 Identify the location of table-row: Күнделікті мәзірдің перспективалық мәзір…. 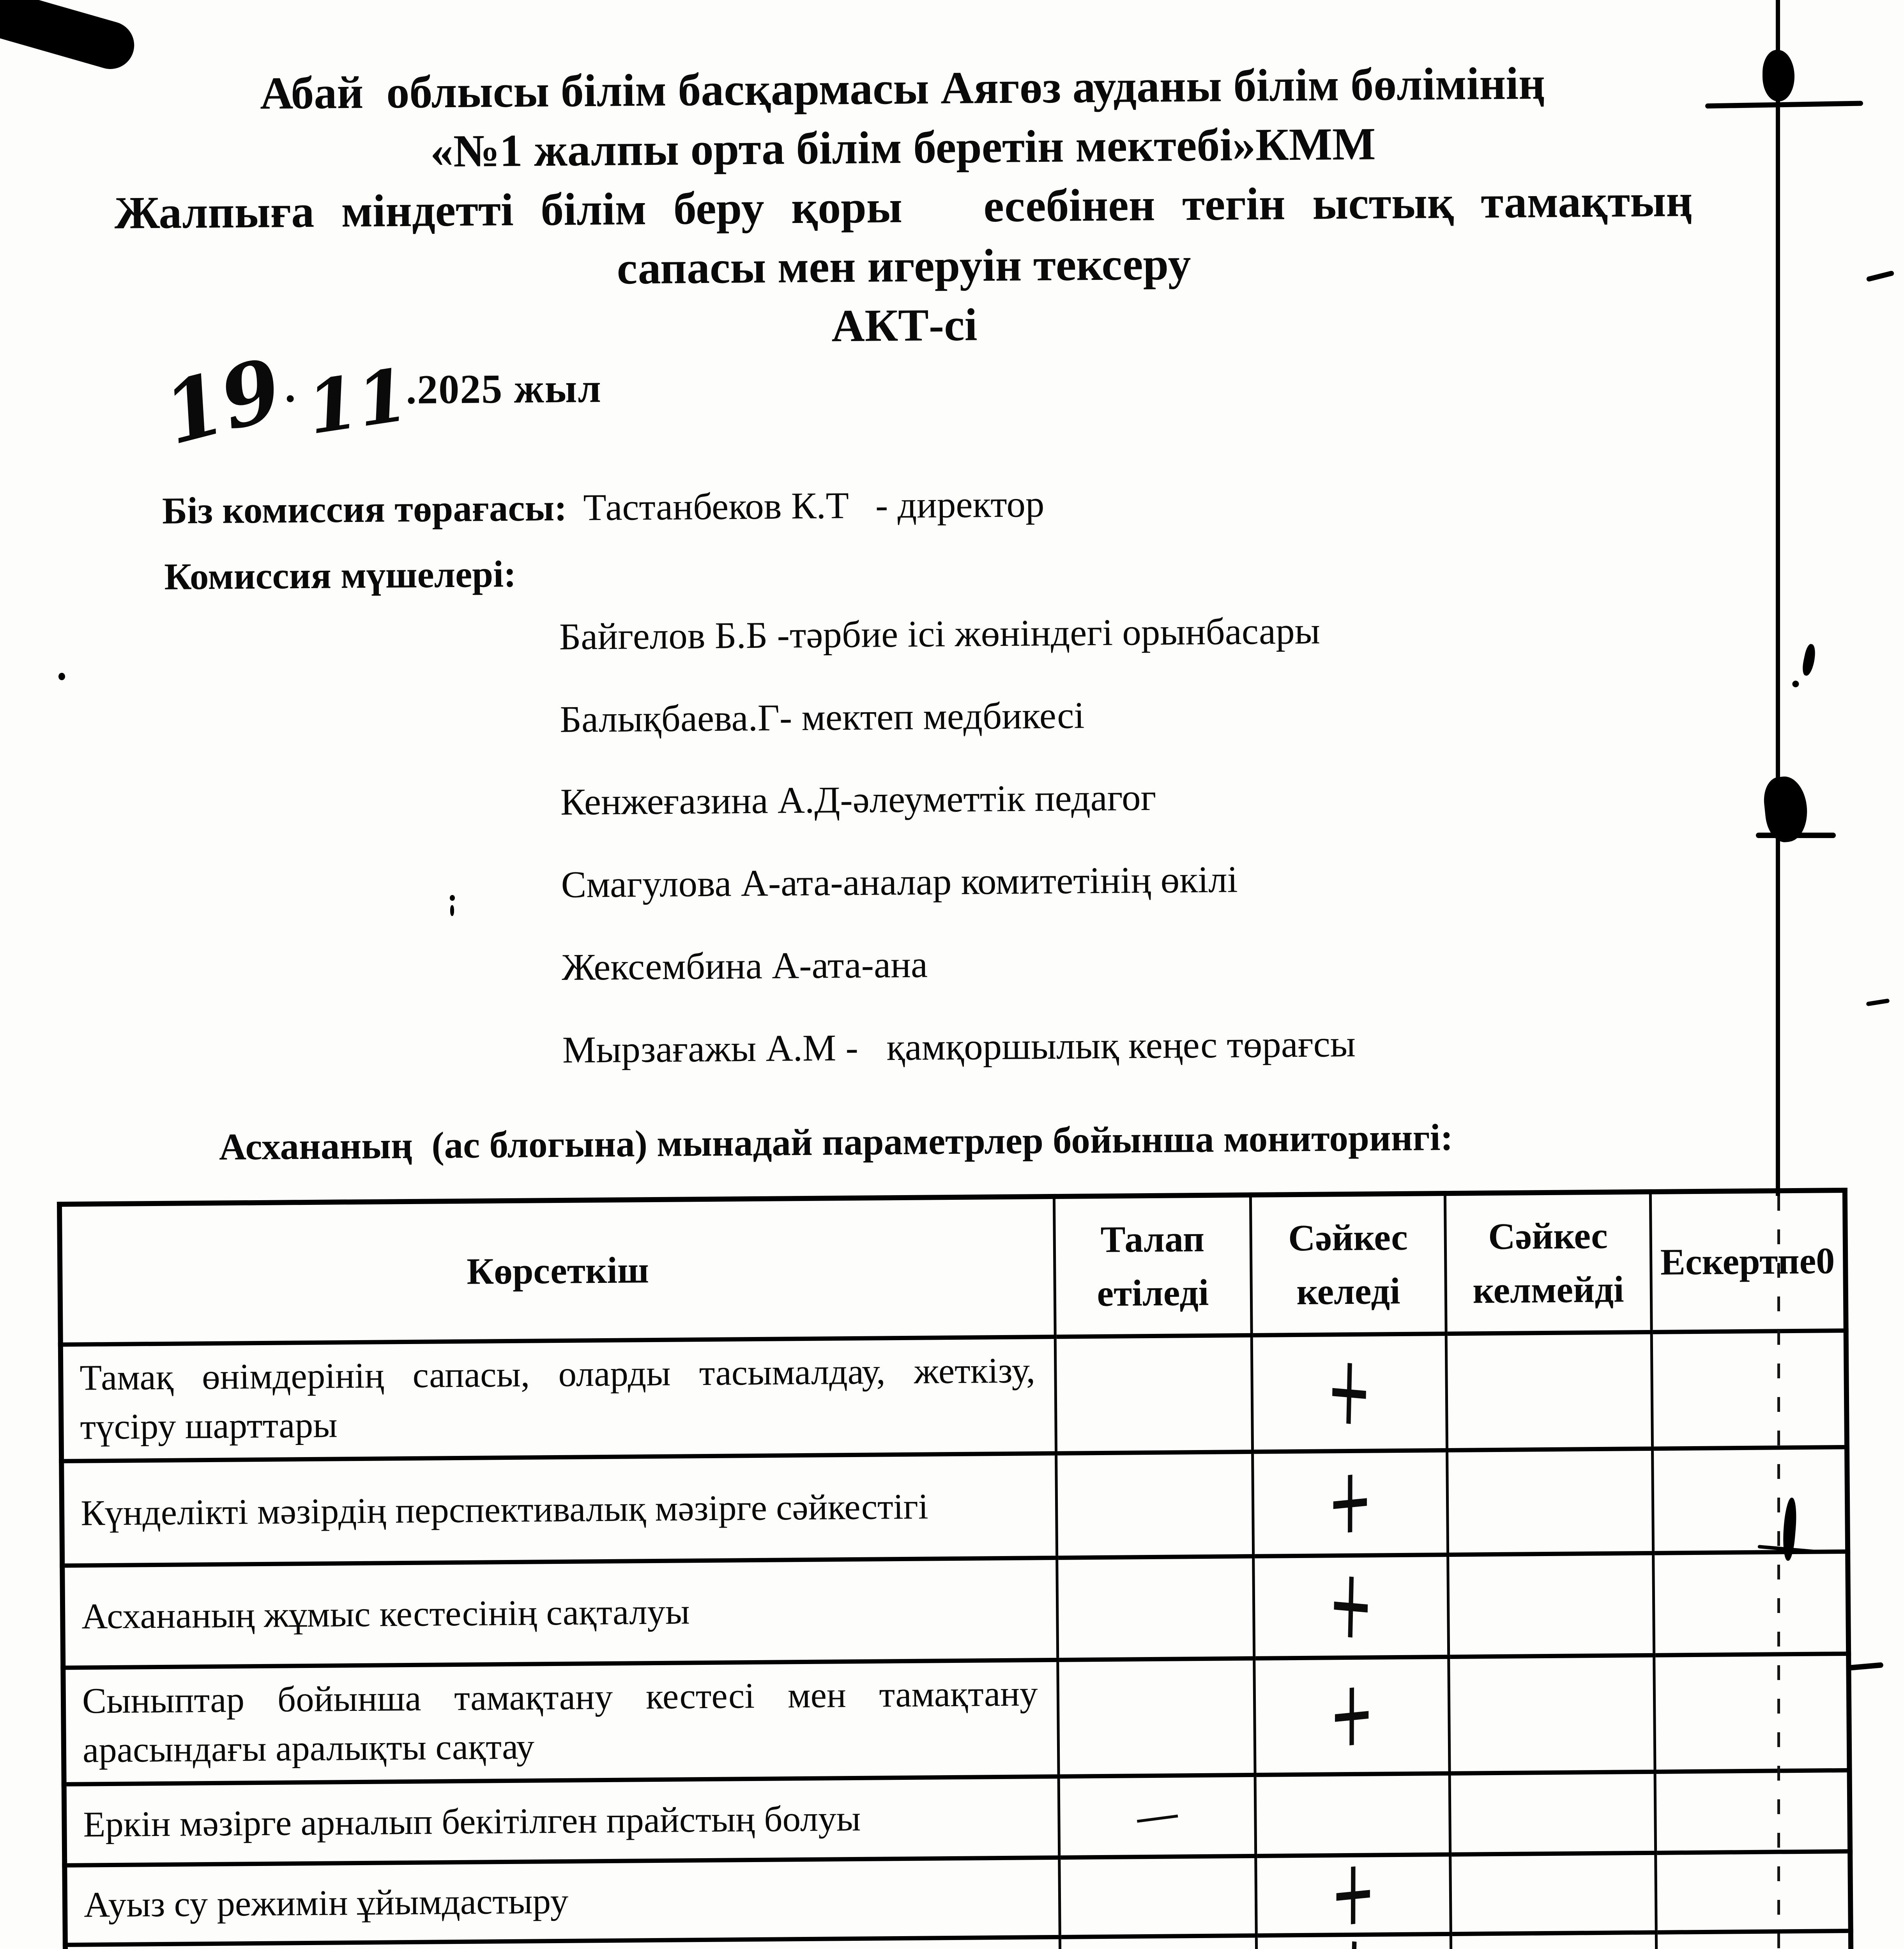
(954, 1505).